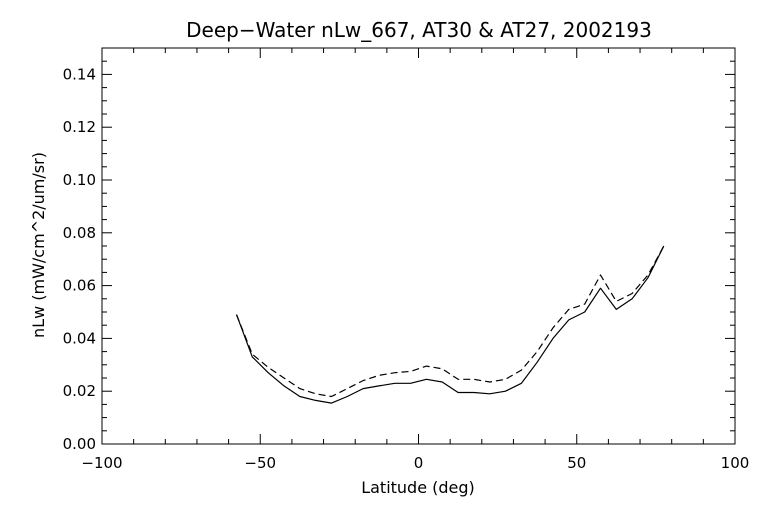 The width and height of the screenshot is (768, 512). What do you see at coordinates (79, 233) in the screenshot?
I see `y-tick-label: 0.08` at bounding box center [79, 233].